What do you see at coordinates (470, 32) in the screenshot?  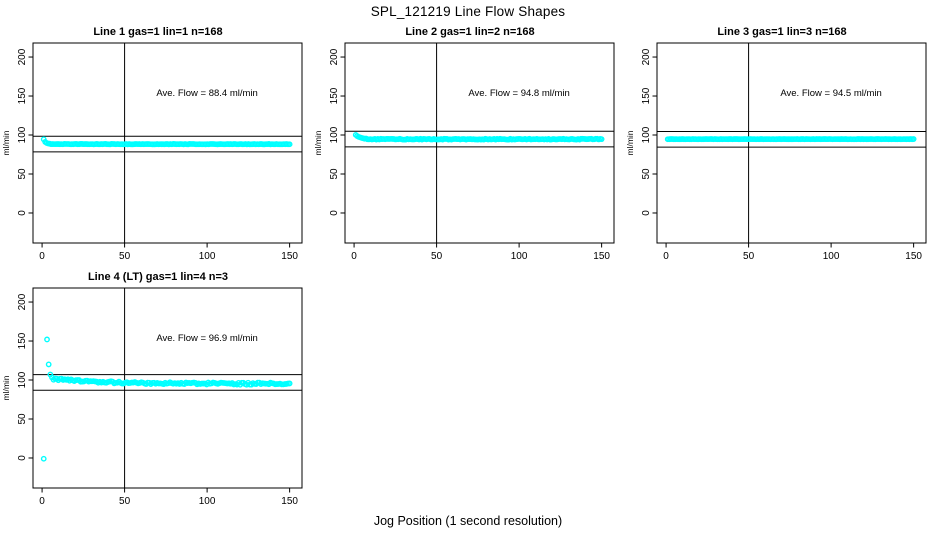 I see `subplot-title: Line 2 gas=1 lin=2 n=168` at bounding box center [470, 32].